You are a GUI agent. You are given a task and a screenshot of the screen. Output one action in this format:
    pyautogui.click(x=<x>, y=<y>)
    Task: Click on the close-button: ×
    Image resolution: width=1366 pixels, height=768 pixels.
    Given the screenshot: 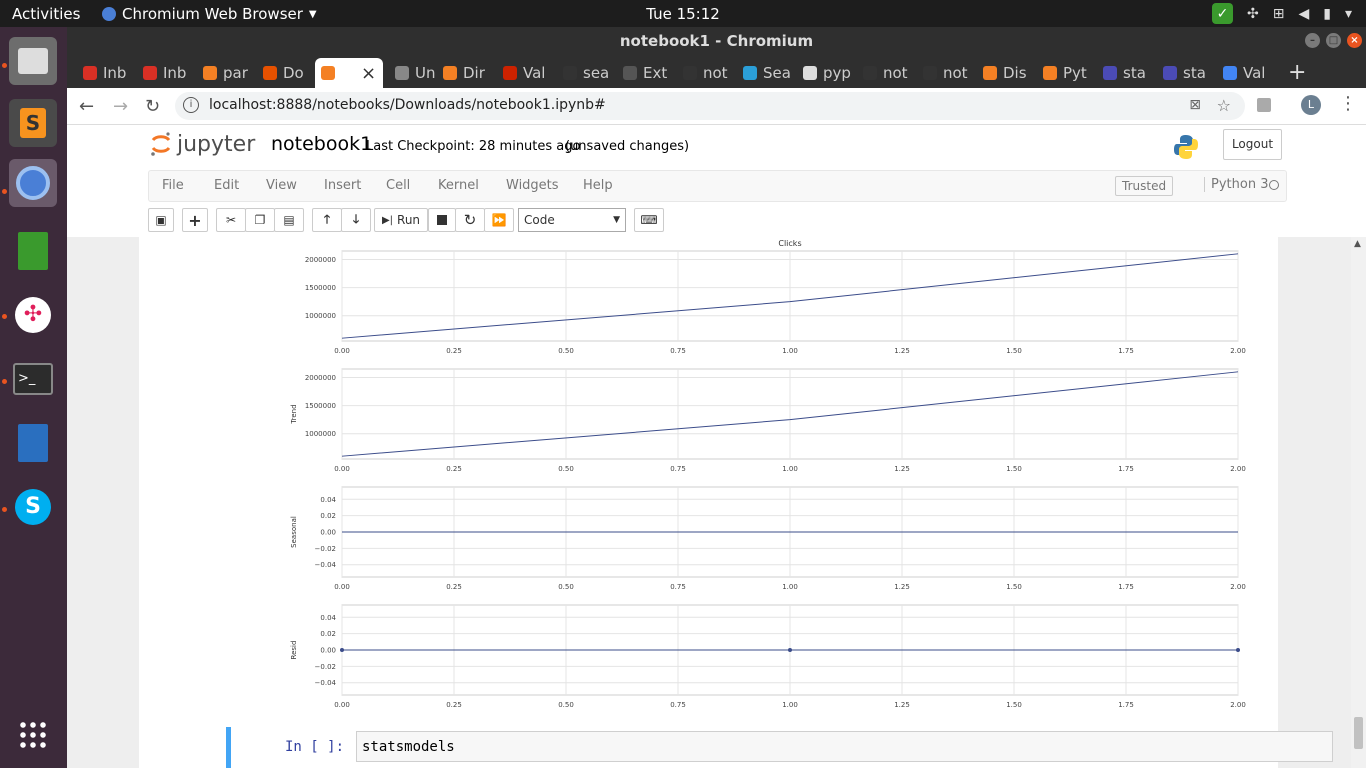 What is the action you would take?
    pyautogui.click(x=1354, y=40)
    